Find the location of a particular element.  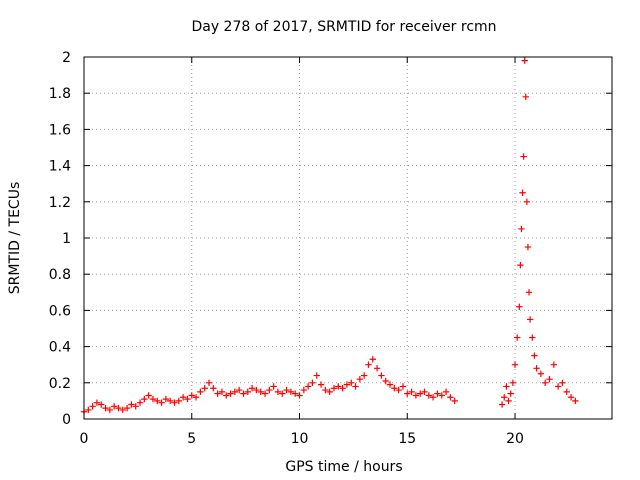

y-tick-label: 1 is located at coordinates (66, 239).